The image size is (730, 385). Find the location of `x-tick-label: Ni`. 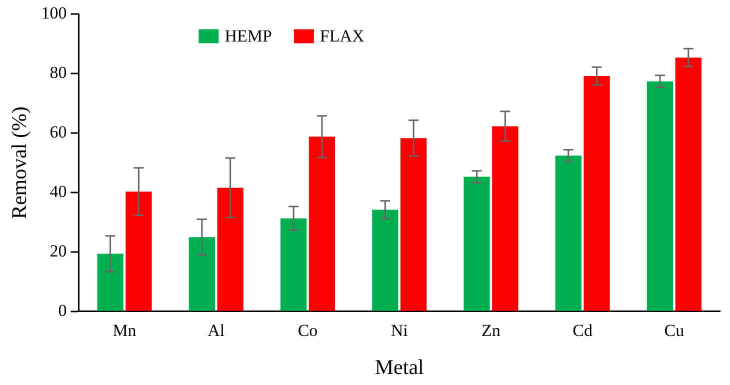

x-tick-label: Ni is located at coordinates (399, 330).